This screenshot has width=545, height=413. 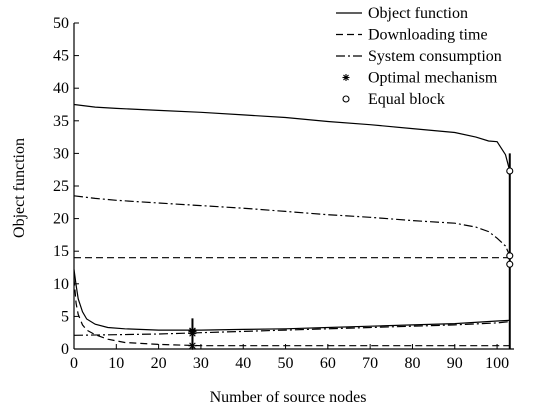 I want to click on y-tick-label: 20, so click(x=61, y=219).